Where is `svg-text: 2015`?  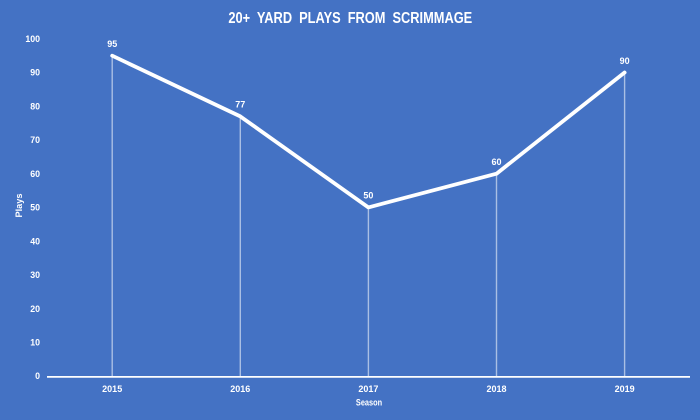 svg-text: 2015 is located at coordinates (112, 389).